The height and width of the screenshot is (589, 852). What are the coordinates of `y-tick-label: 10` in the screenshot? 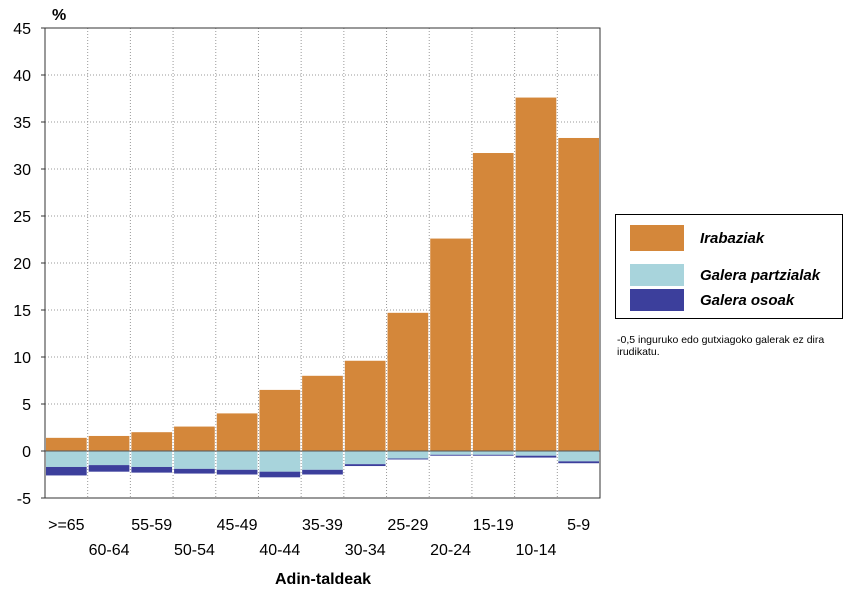 It's located at (22, 358).